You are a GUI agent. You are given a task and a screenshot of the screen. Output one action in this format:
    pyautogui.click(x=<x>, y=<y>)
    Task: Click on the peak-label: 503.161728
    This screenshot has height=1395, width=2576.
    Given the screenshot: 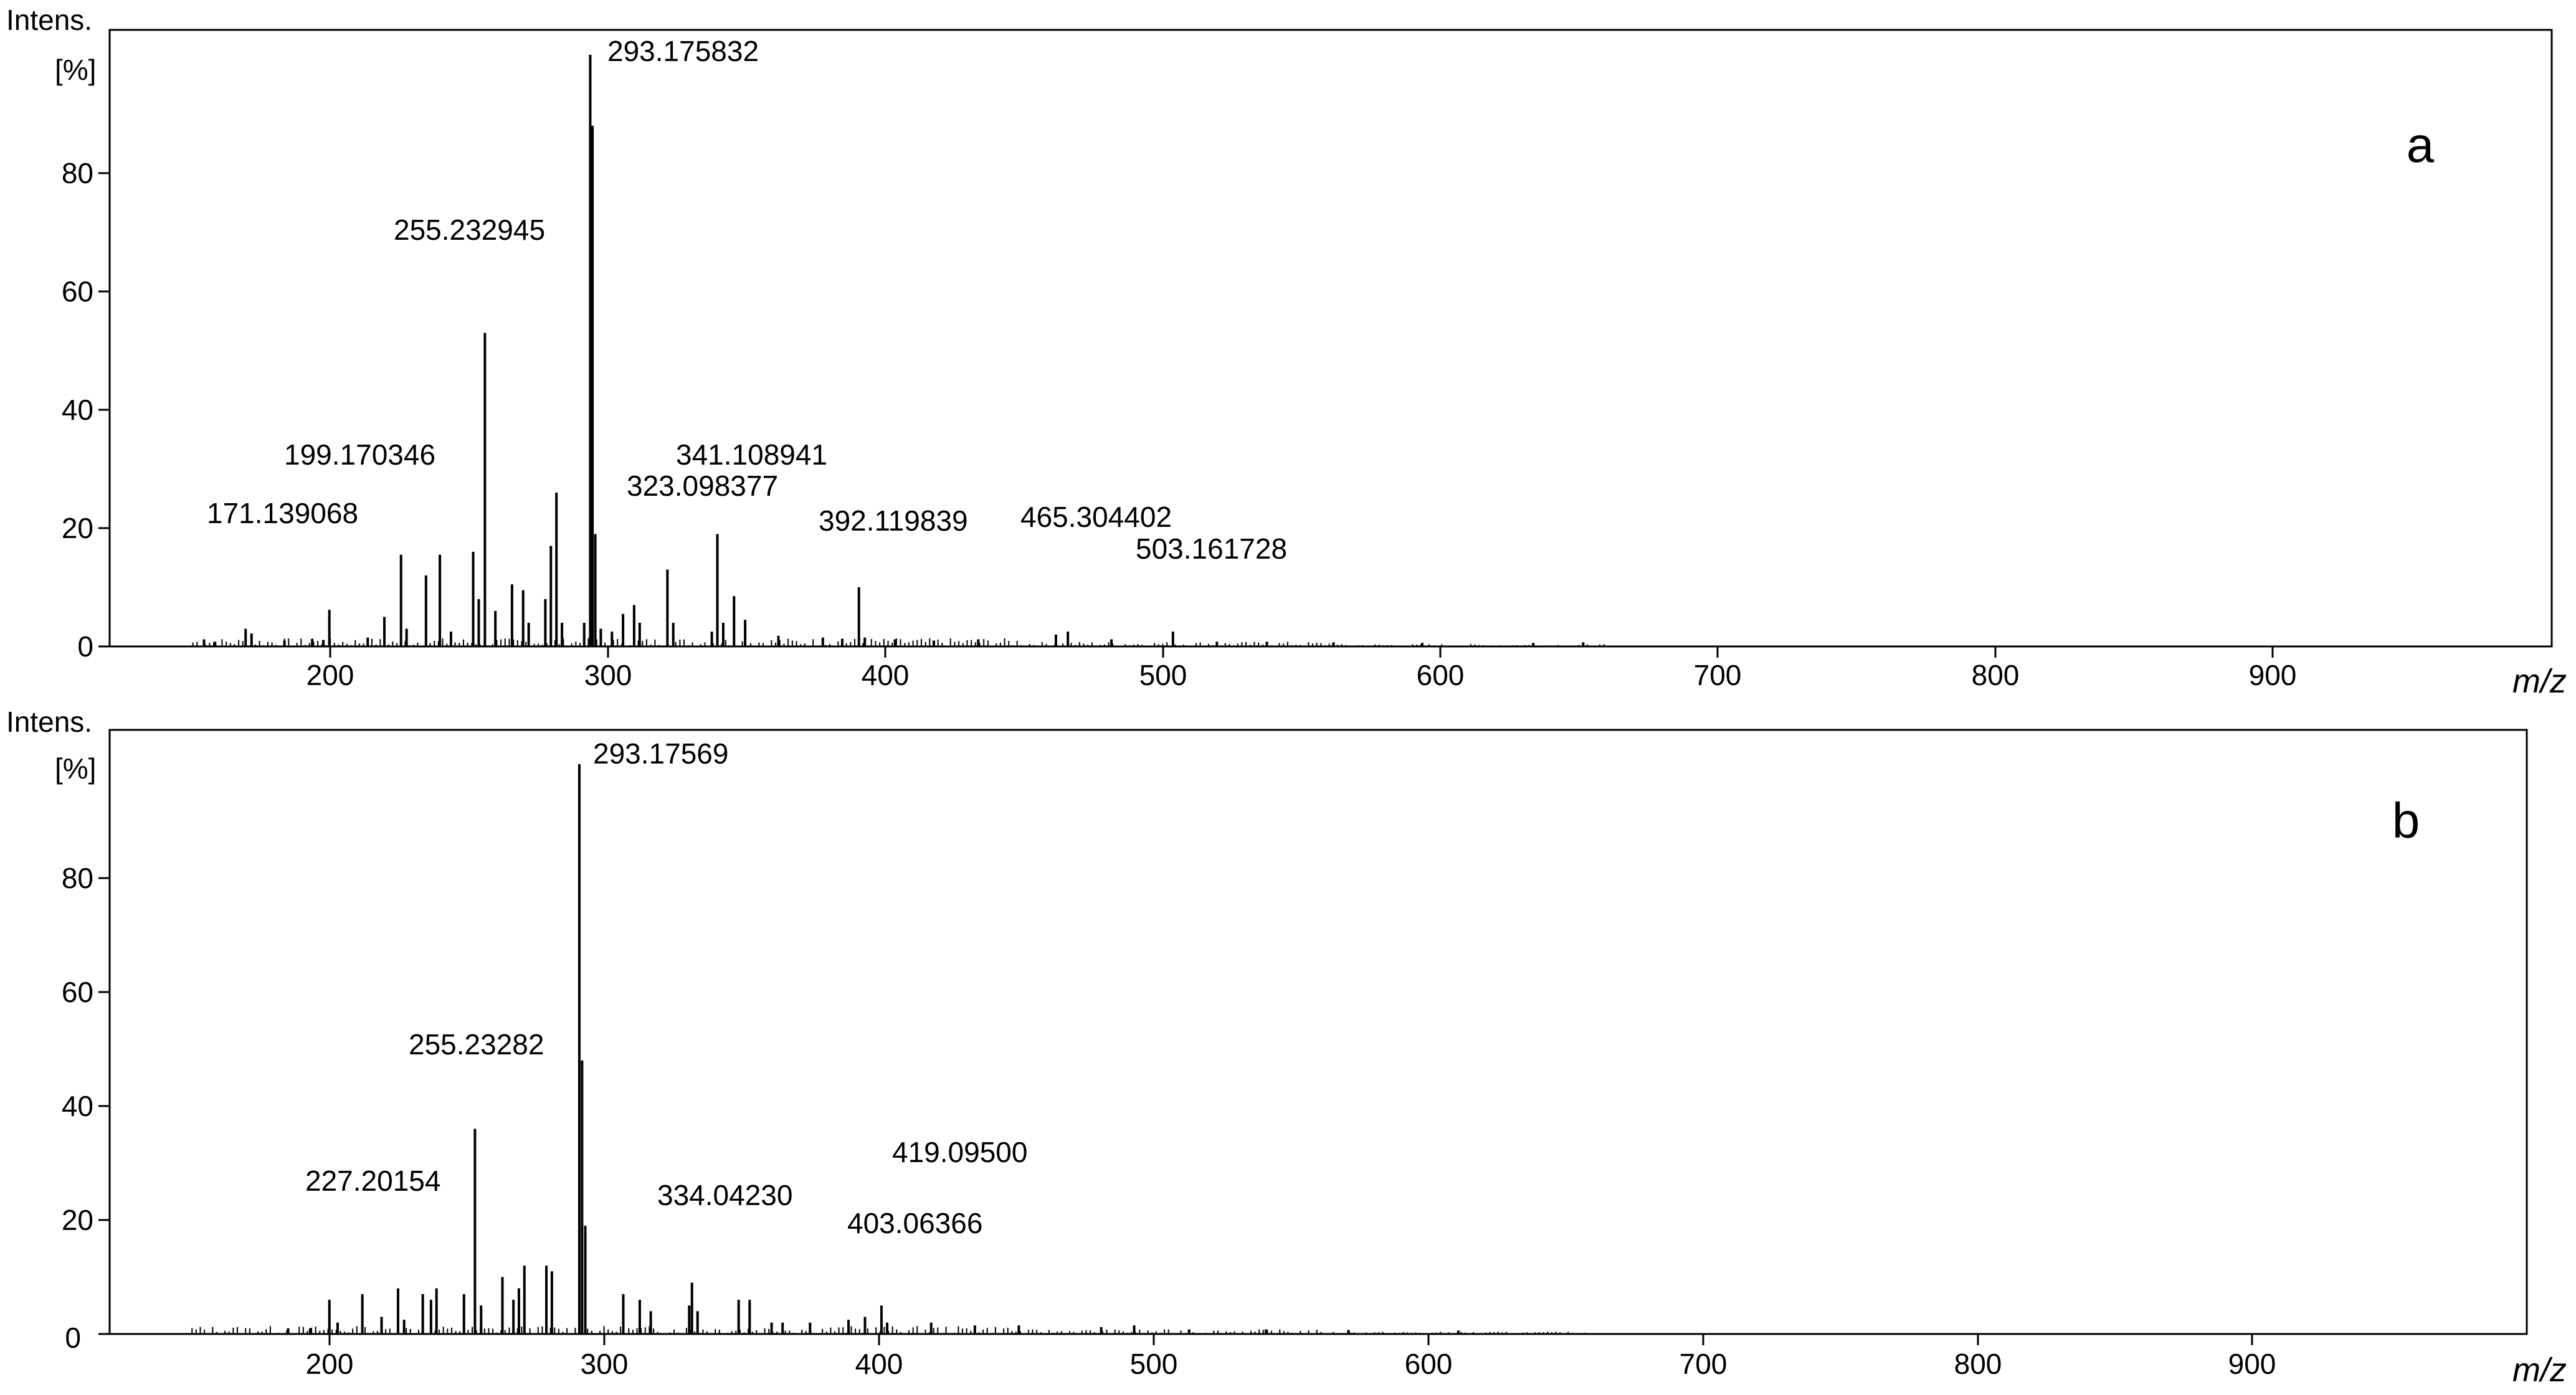 What is the action you would take?
    pyautogui.click(x=1211, y=548)
    